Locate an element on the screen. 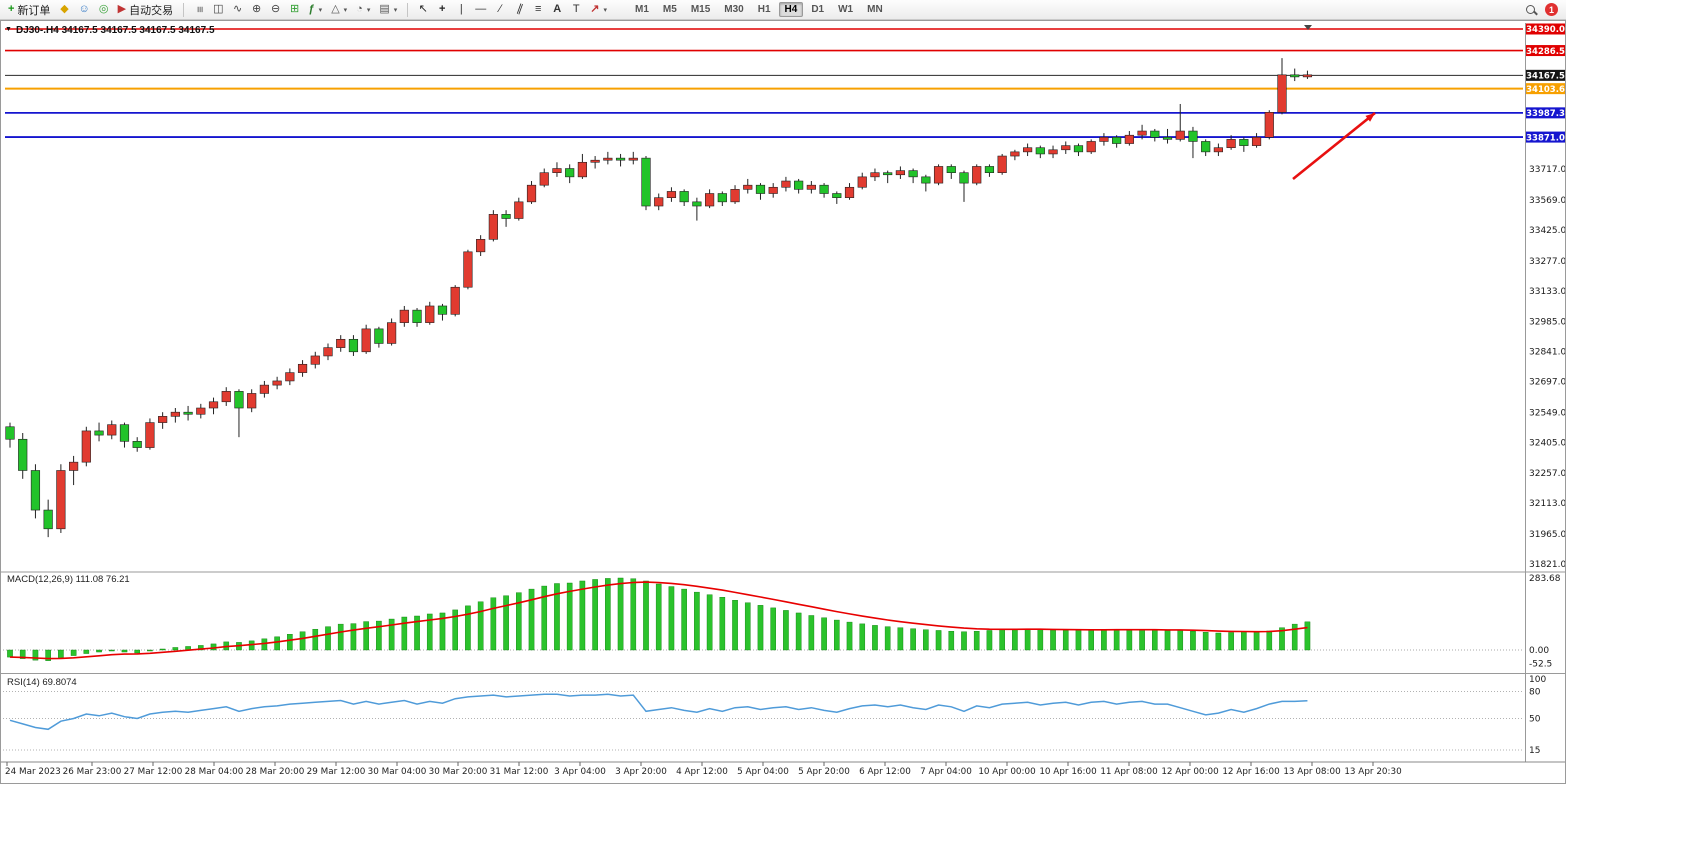  bar-chart-icon: ≡ is located at coordinates (199, 9).